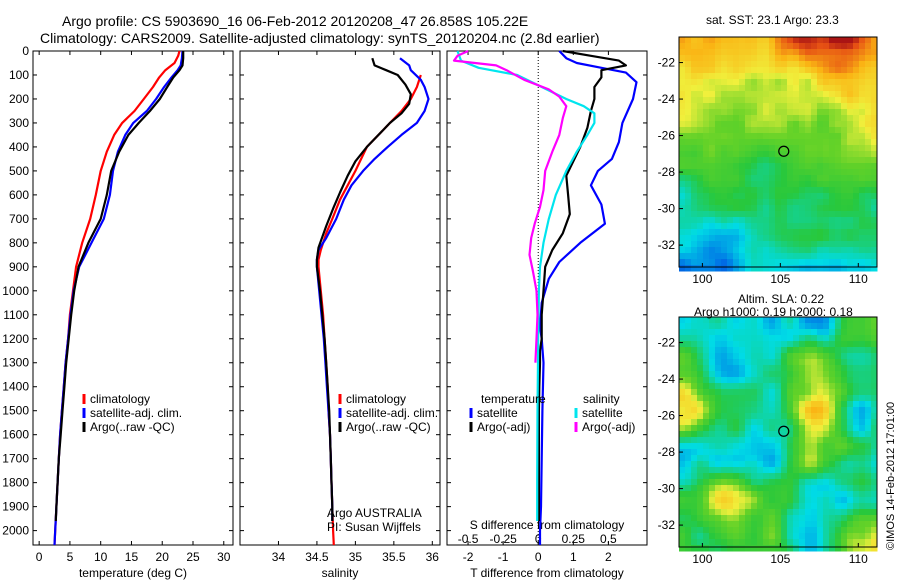 The width and height of the screenshot is (900, 580). I want to click on sst-map-xtick-label: 110, so click(858, 279).